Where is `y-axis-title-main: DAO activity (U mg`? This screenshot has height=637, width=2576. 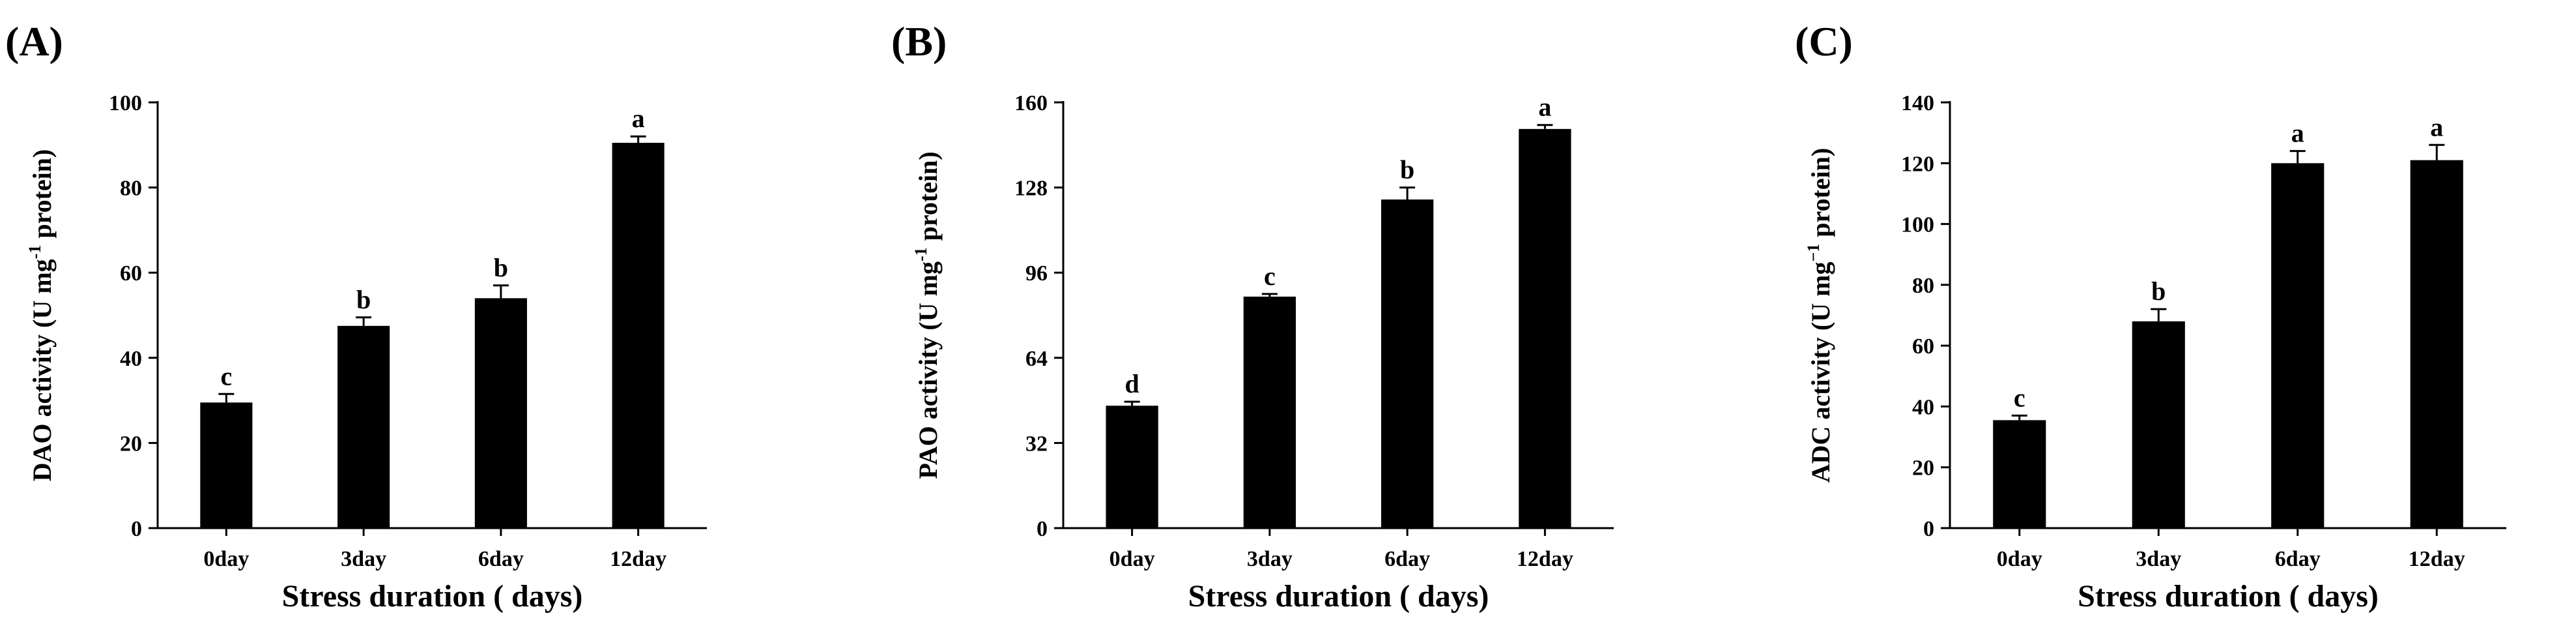 y-axis-title-main: DAO activity (U mg is located at coordinates (42, 370).